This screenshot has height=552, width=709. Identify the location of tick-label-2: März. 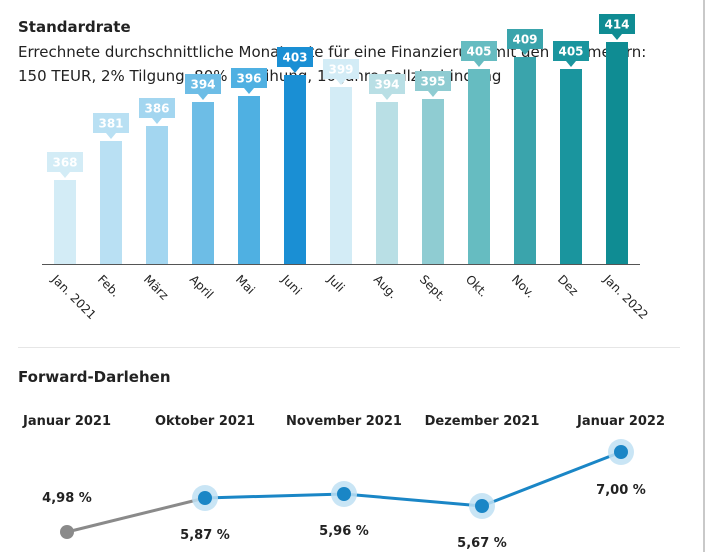
(156, 287).